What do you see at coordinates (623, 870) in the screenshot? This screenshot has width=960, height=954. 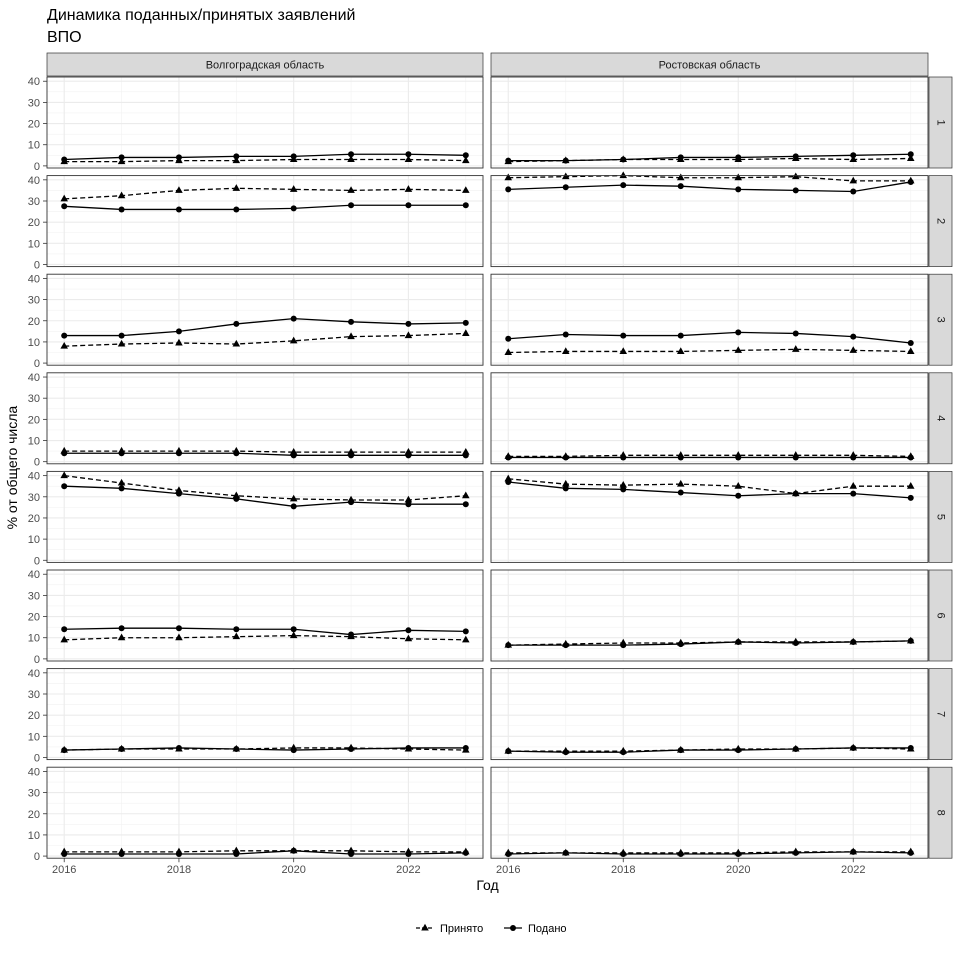 I see `x-tick-label: 2018` at bounding box center [623, 870].